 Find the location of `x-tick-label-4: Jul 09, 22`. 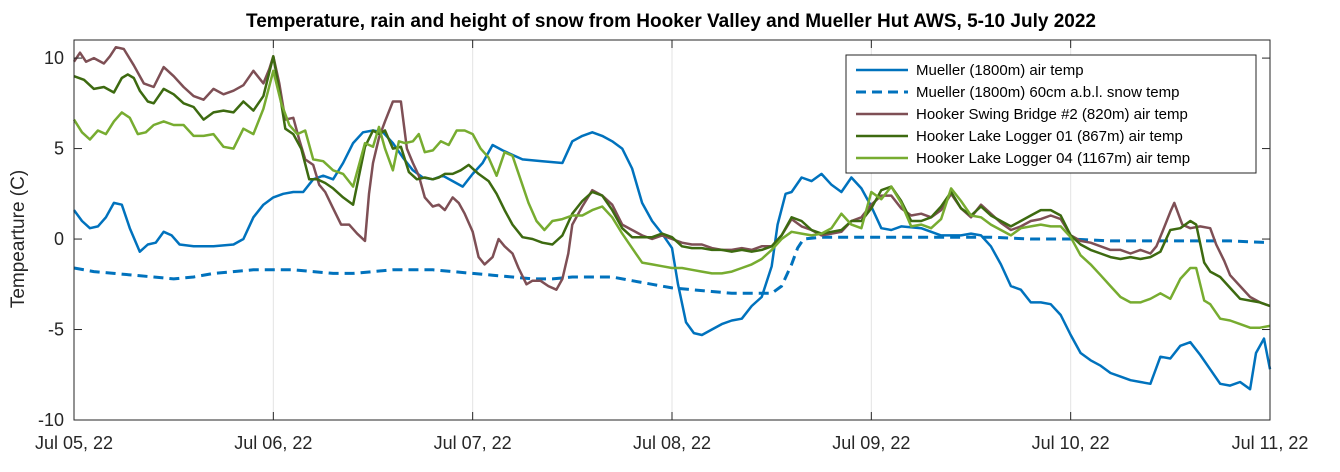

x-tick-label-4: Jul 09, 22 is located at coordinates (871, 443).